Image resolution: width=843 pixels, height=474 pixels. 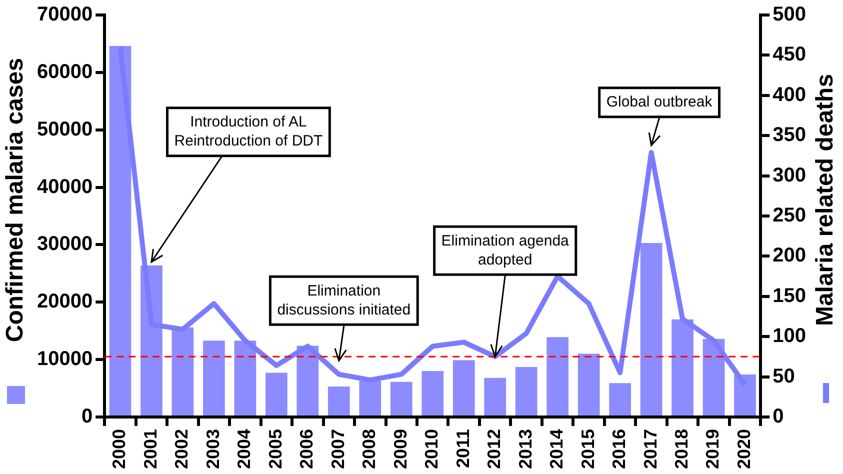 I want to click on y-axis-title: Confirmed malaria cases, so click(x=15, y=200).